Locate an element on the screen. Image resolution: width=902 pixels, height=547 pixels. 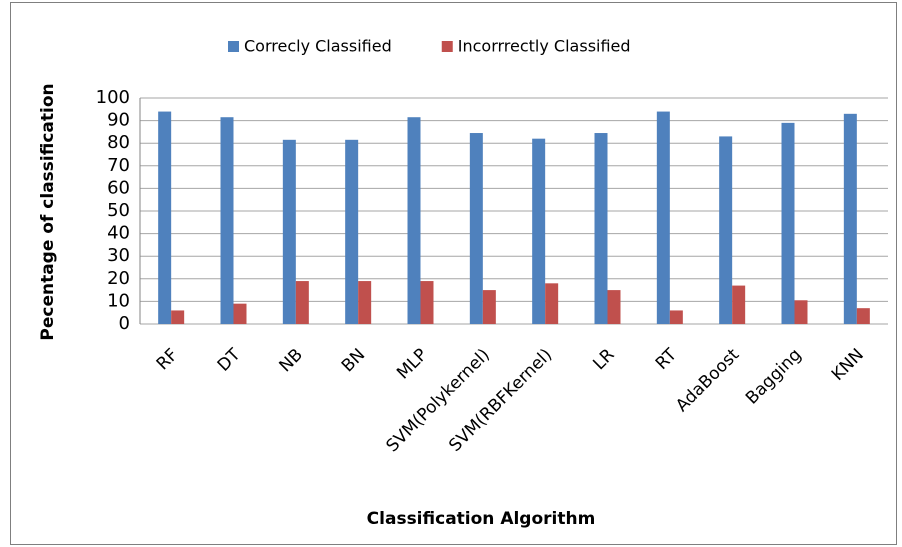
y-tick-label: 70 is located at coordinates (118, 165).